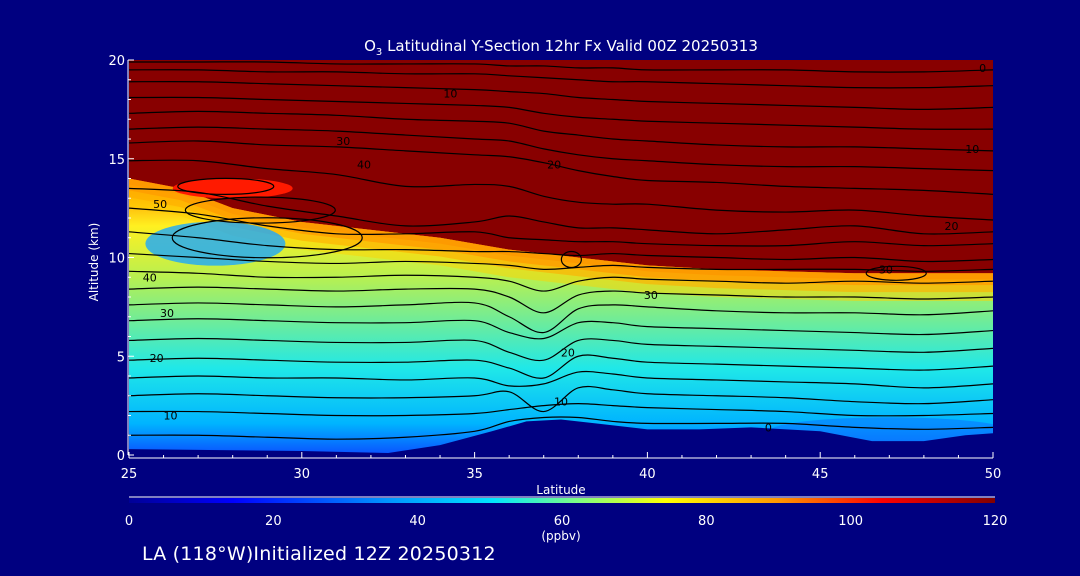  Describe the element at coordinates (302, 474) in the screenshot. I see `x-tick-label: 30` at that location.